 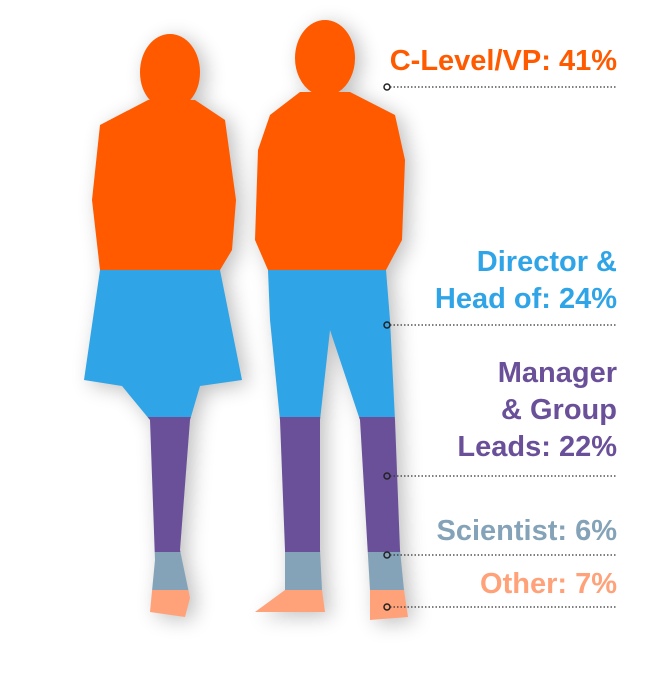 I want to click on marker-director-head-of, so click(x=387, y=325).